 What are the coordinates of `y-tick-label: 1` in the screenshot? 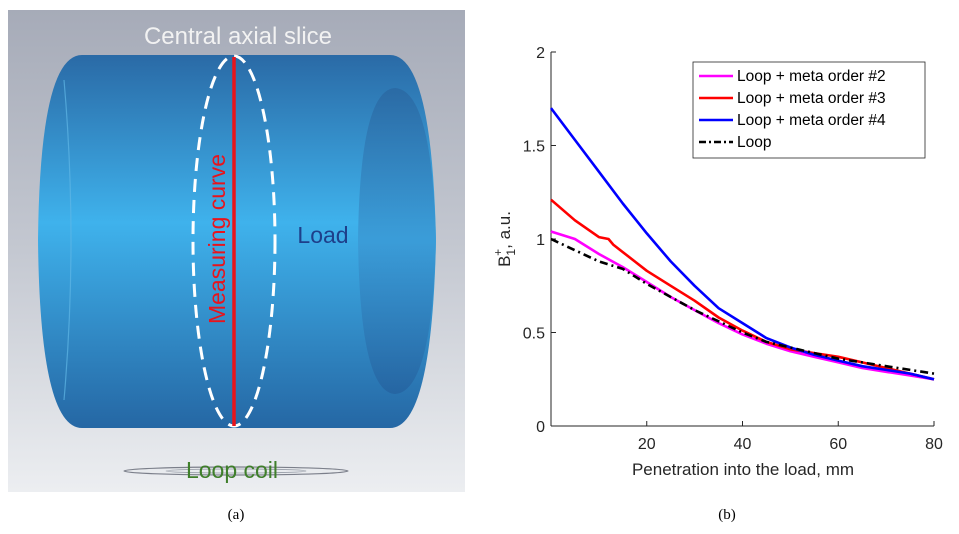 It's located at (540, 240).